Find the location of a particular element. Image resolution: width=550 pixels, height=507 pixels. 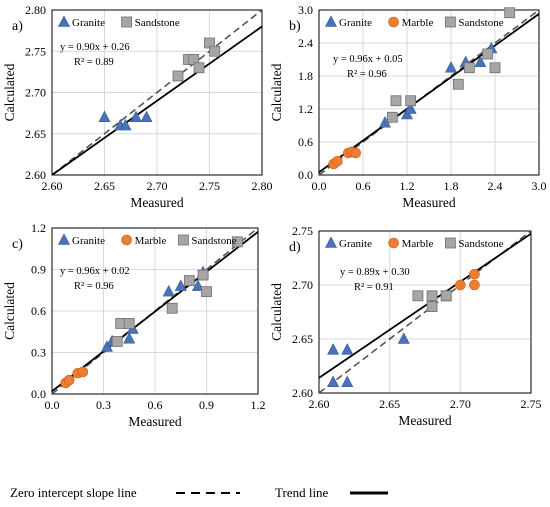

zero-intercept-line is located at coordinates (157, 92).